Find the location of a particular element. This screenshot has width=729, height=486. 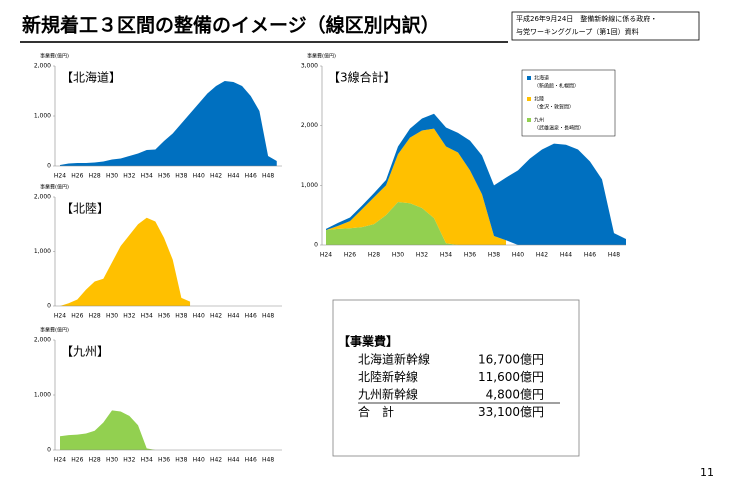

chart-title: 【九州】 is located at coordinates (85, 352).